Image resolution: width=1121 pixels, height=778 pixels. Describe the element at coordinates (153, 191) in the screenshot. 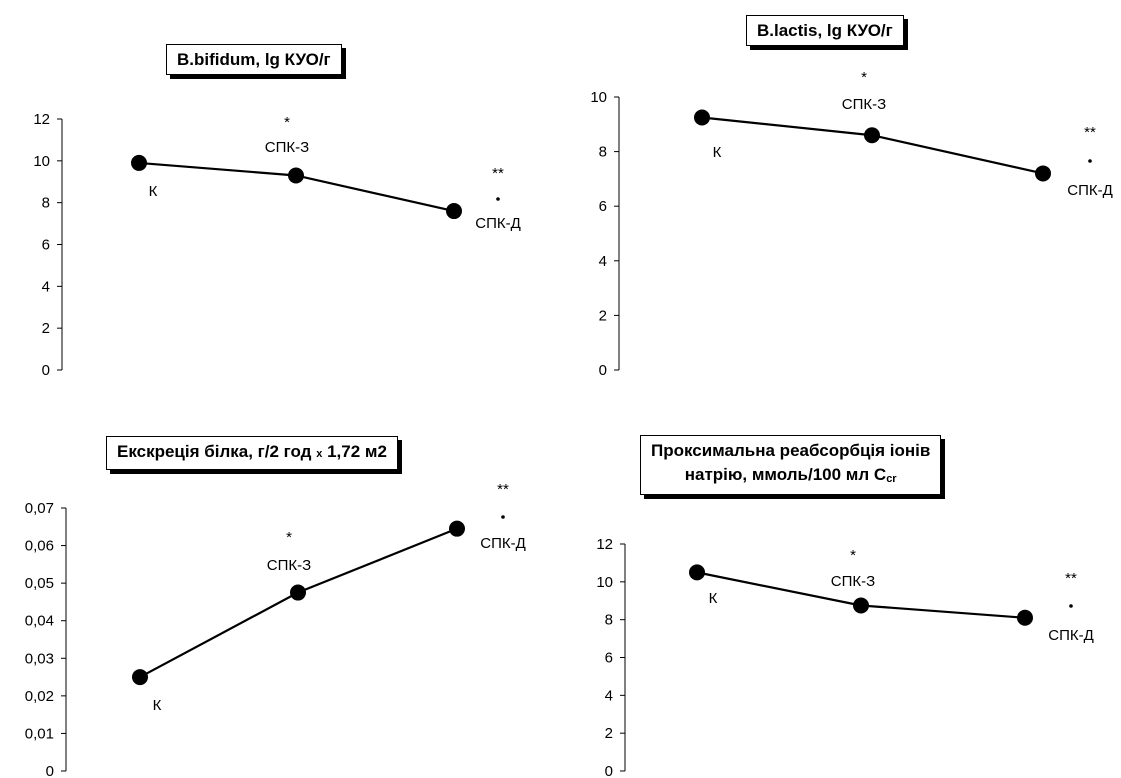

I see `chart1-category-label: К` at that location.